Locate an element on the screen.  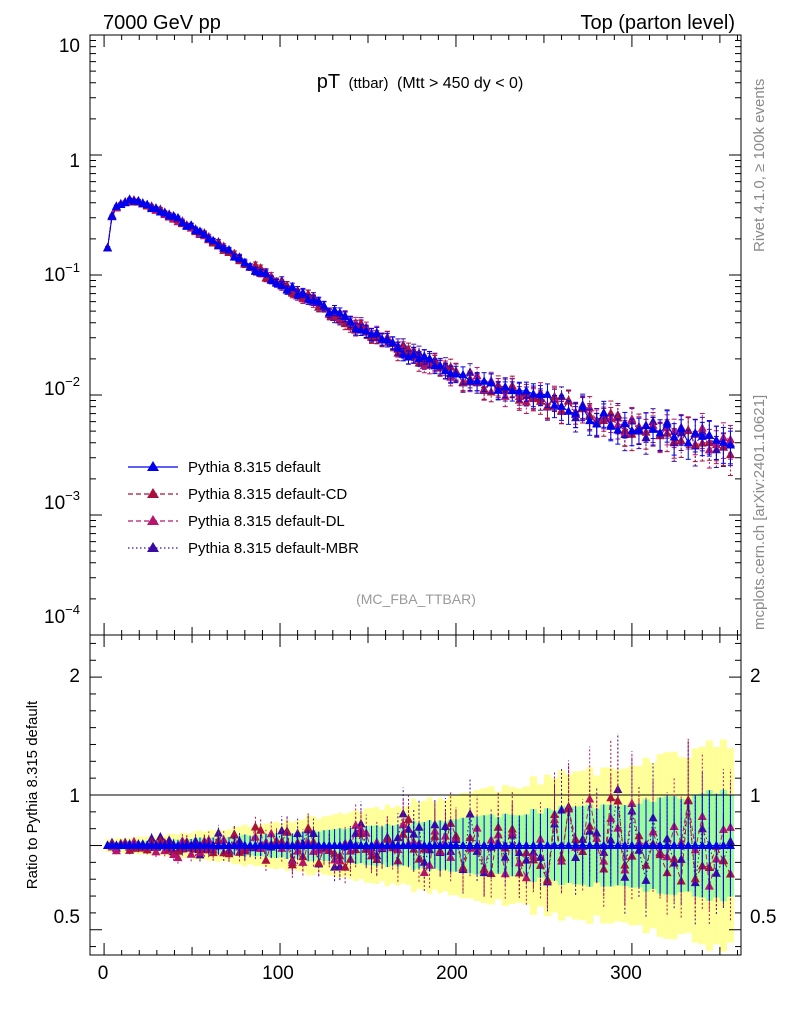
ytick-label-1e-3: 10⁻³ is located at coordinates (62, 501).